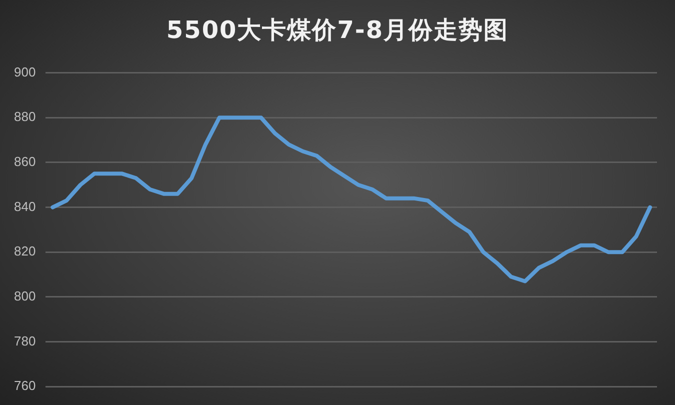 Image resolution: width=675 pixels, height=405 pixels. Describe the element at coordinates (25, 72) in the screenshot. I see `y-tick-label: 900` at that location.